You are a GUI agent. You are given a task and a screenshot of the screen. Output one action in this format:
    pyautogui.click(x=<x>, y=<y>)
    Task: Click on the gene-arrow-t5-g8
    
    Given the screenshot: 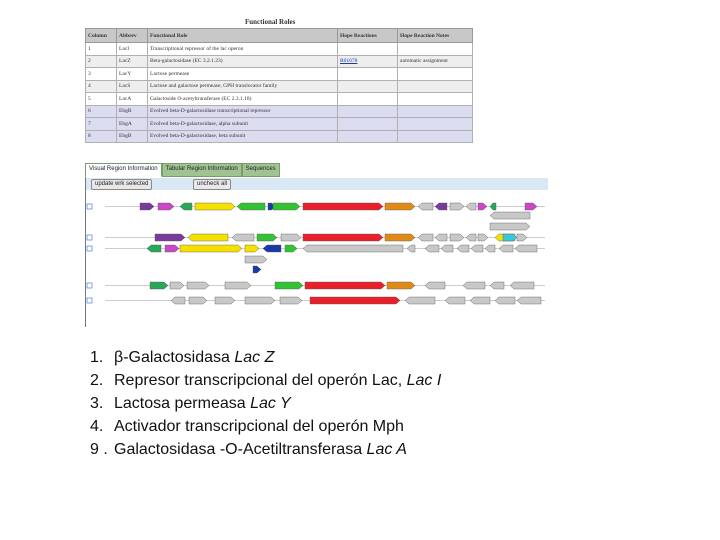 What is the action you would take?
    pyautogui.click(x=455, y=300)
    